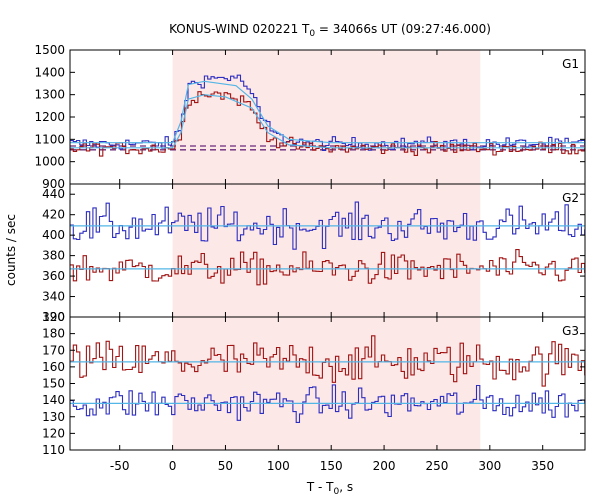  I want to click on y-tick-label: 150, so click(53, 384).